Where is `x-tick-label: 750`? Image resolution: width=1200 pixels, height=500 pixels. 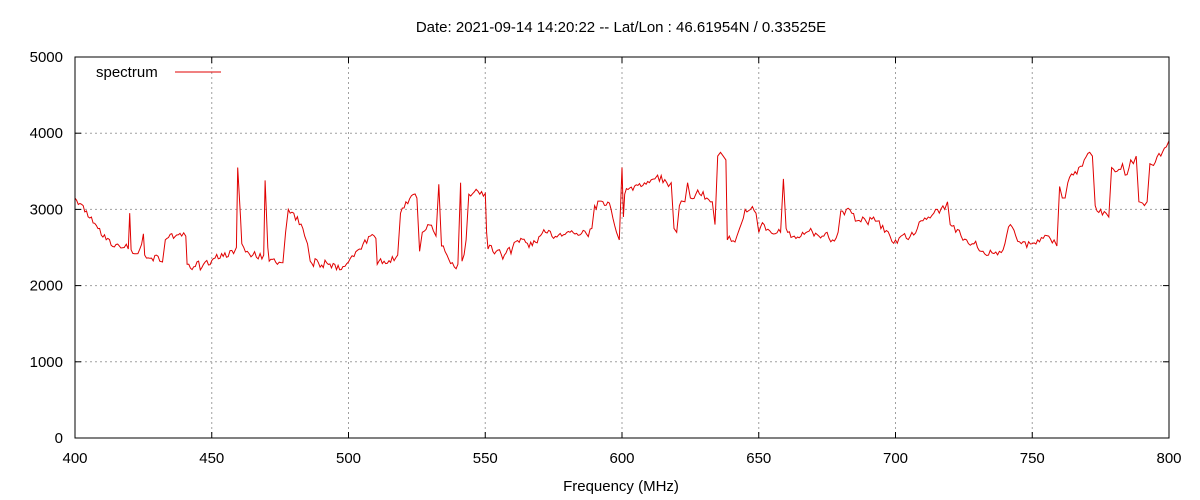 x-tick-label: 750 is located at coordinates (1032, 458).